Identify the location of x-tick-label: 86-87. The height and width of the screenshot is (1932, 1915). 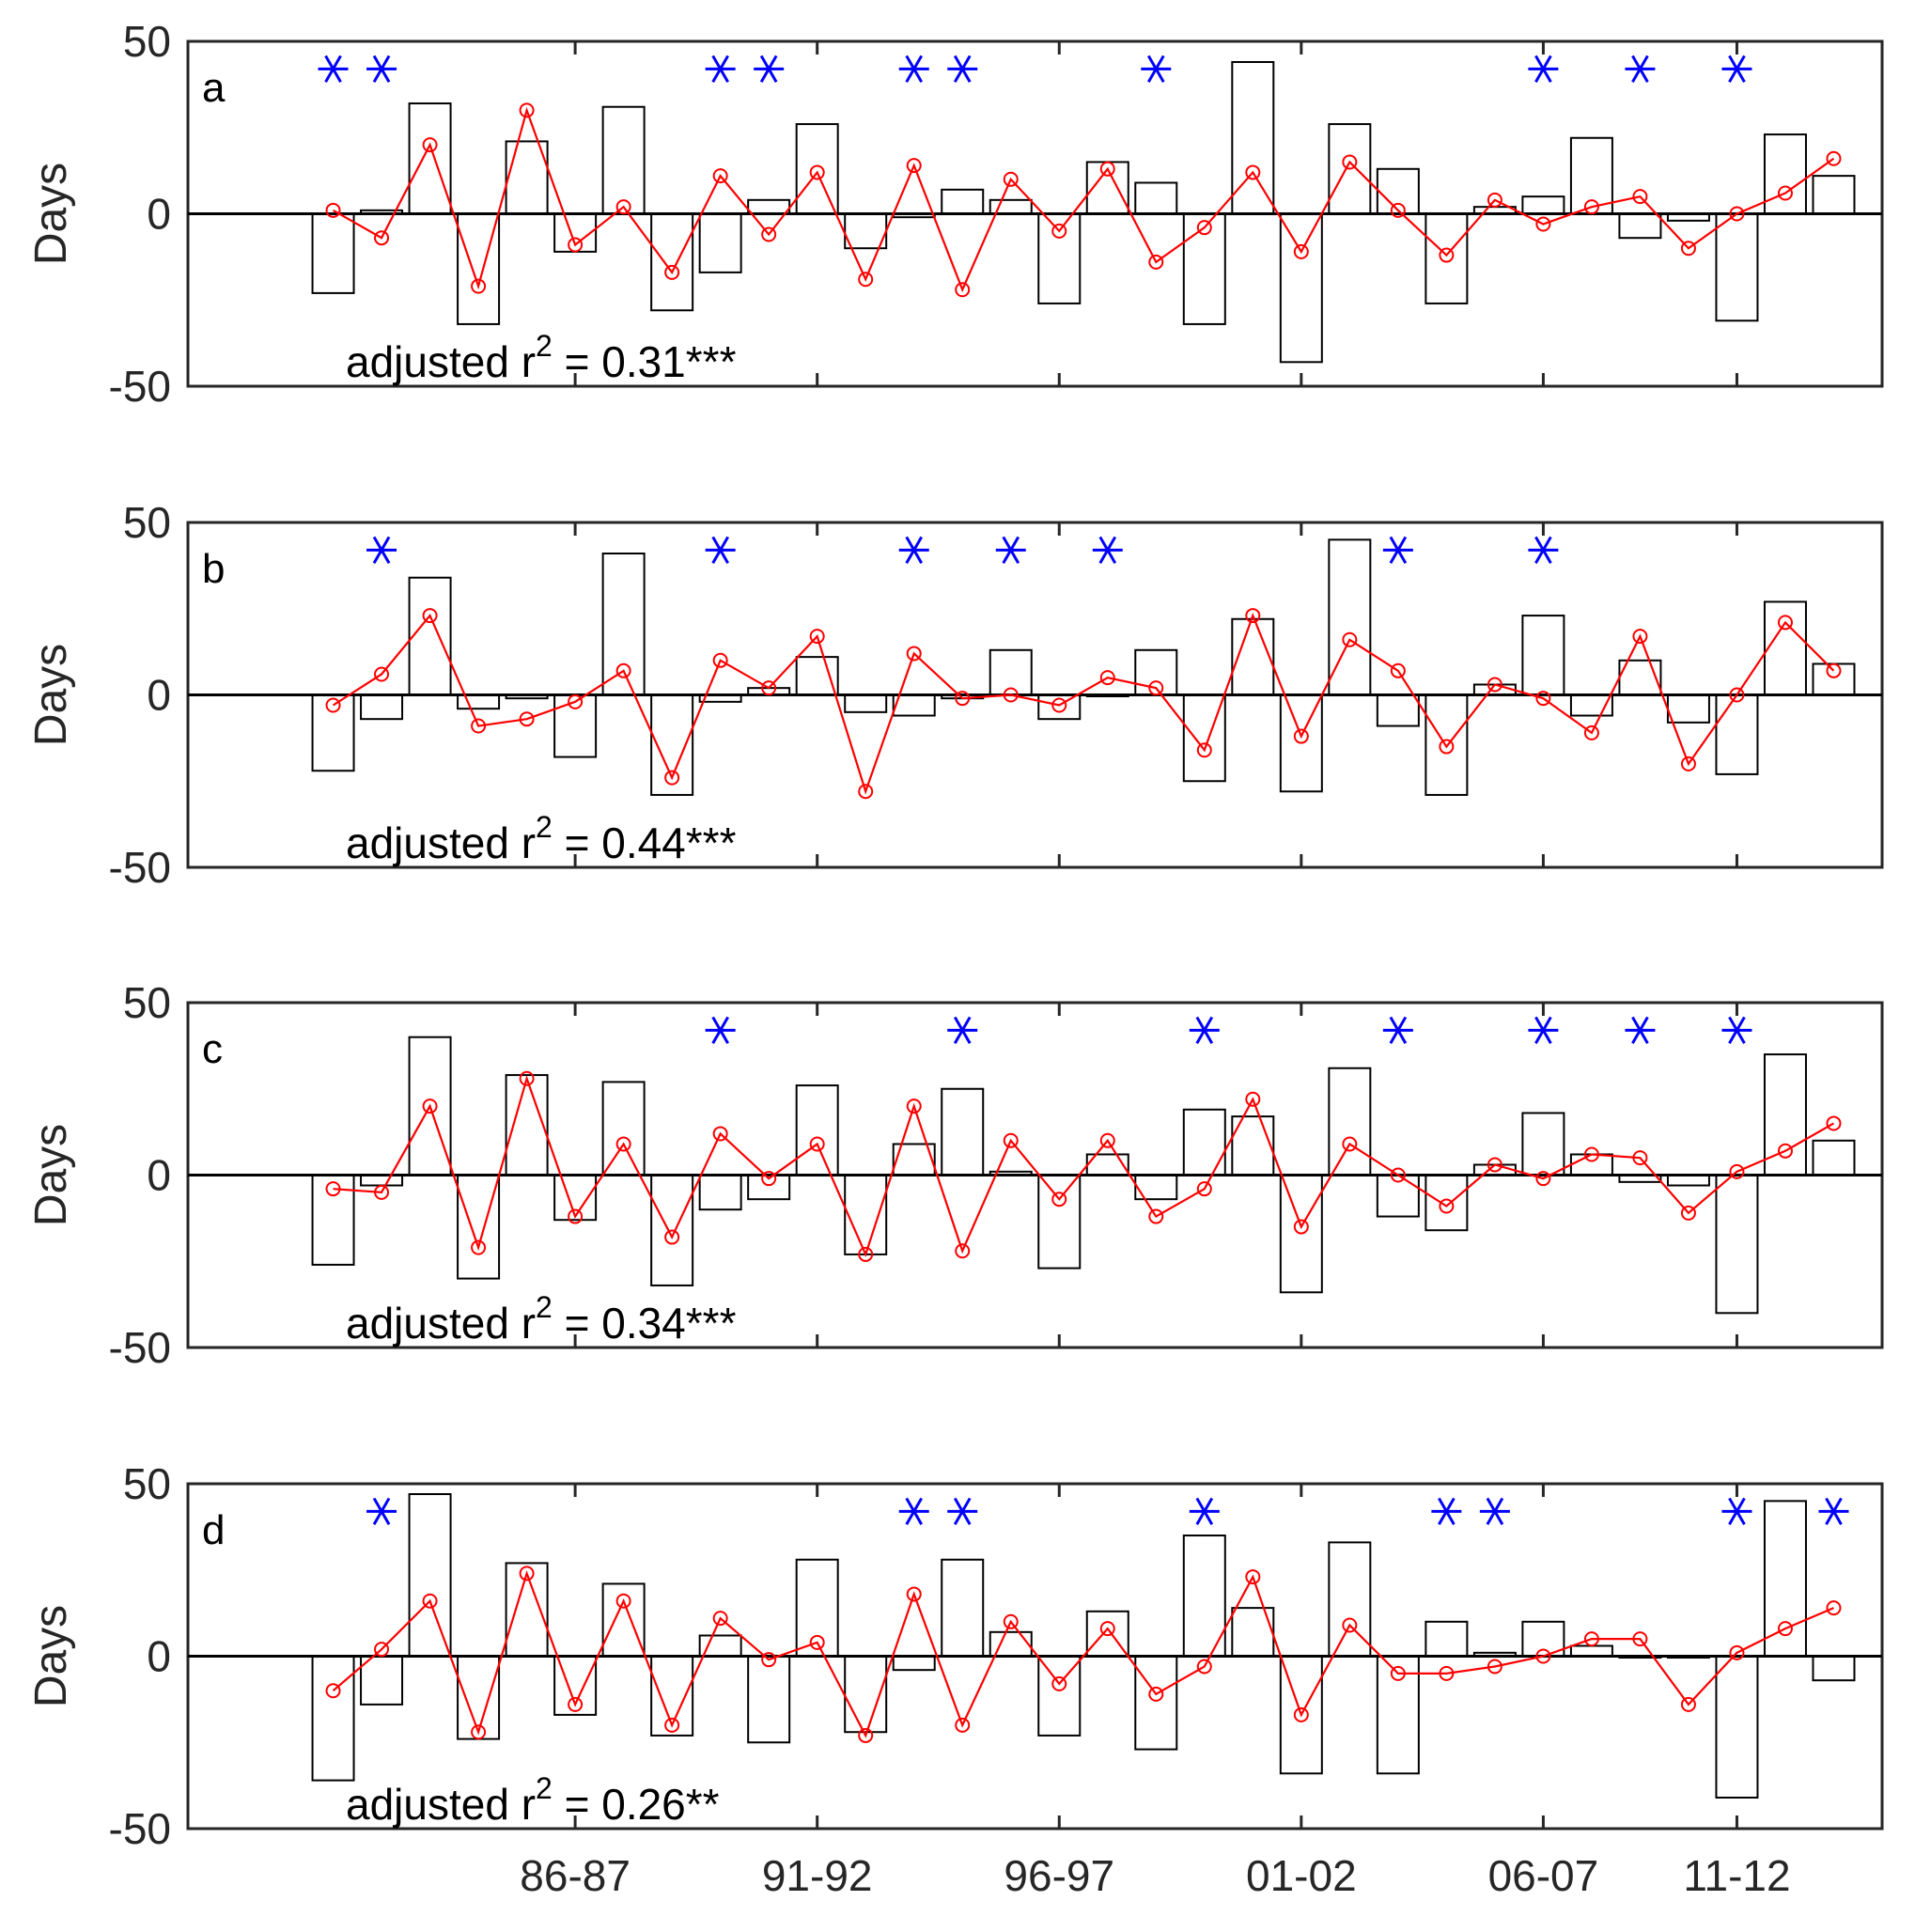
(575, 1875).